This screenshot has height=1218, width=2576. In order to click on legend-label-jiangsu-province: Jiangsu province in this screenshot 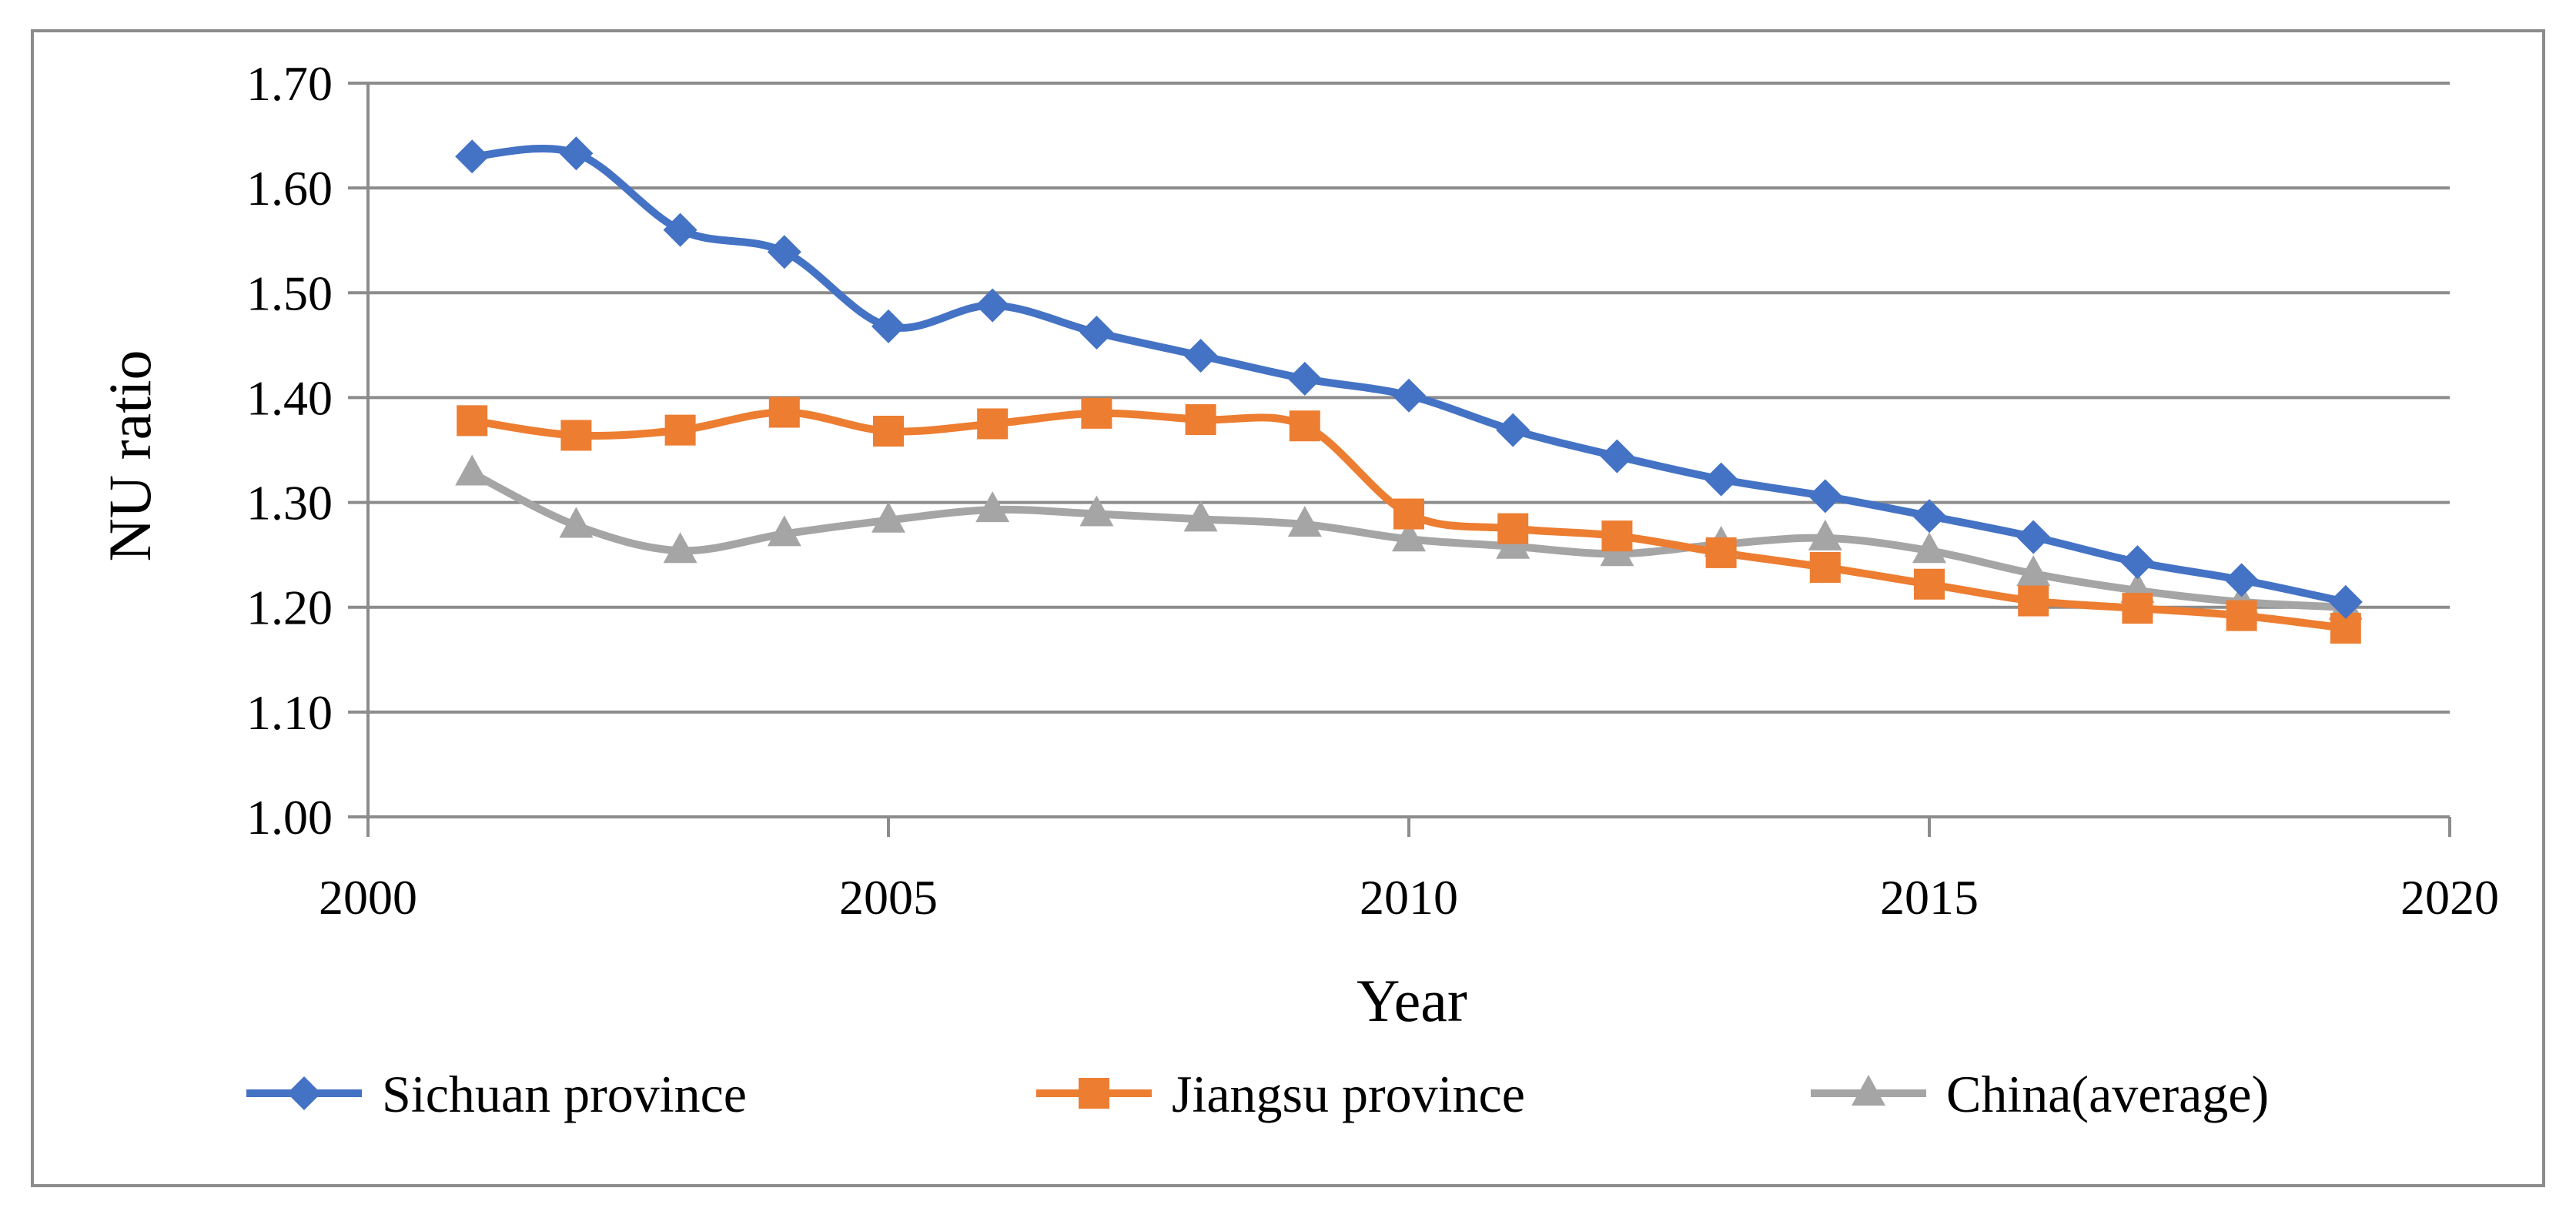, I will do `click(1349, 1094)`.